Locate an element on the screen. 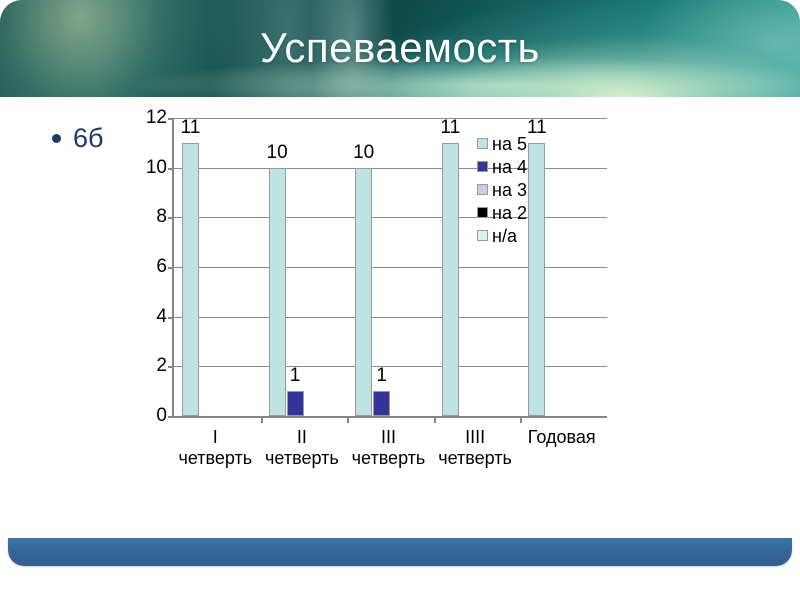  bullet-item-label: 6б is located at coordinates (88, 138).